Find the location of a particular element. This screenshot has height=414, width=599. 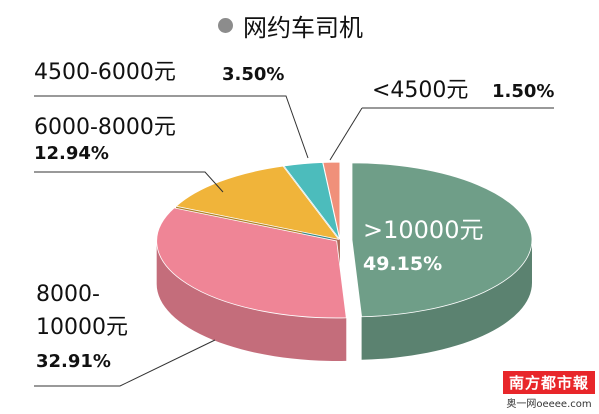

slice-pct-under-4500: 1.50% is located at coordinates (523, 91).